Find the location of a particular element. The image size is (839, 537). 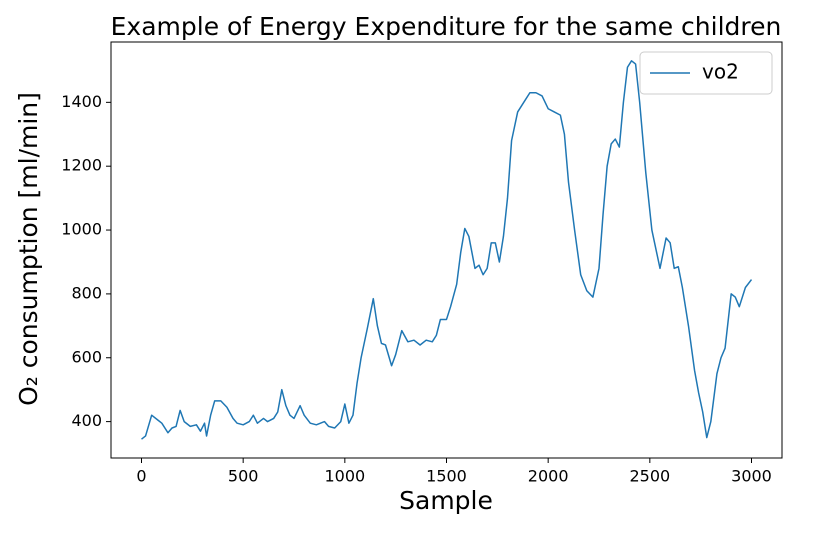

x-tick-label: 500 is located at coordinates (243, 476).